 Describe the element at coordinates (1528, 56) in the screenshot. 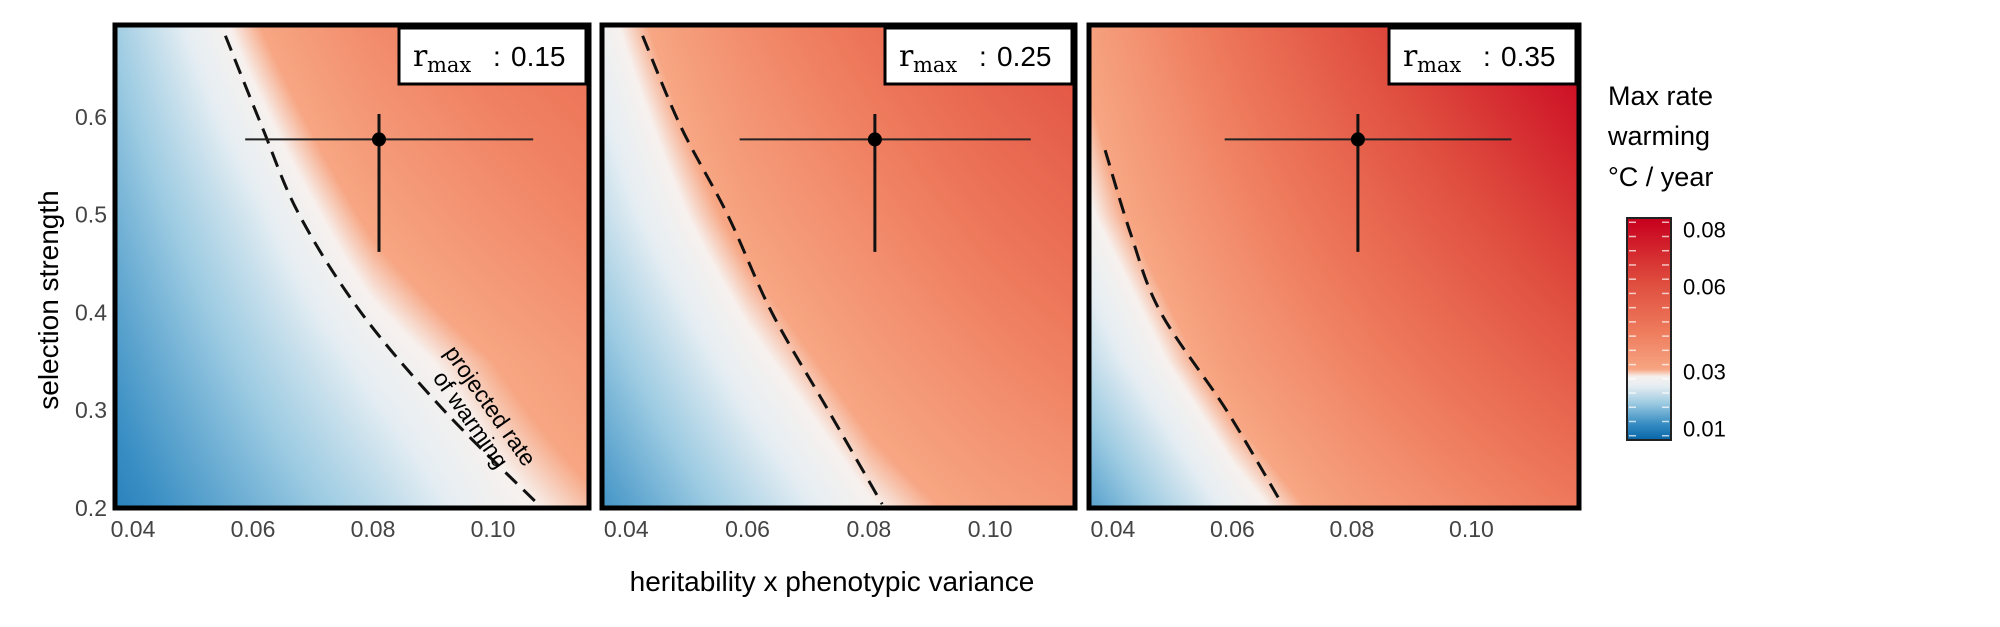

I see `rmax-value: 0.35` at that location.